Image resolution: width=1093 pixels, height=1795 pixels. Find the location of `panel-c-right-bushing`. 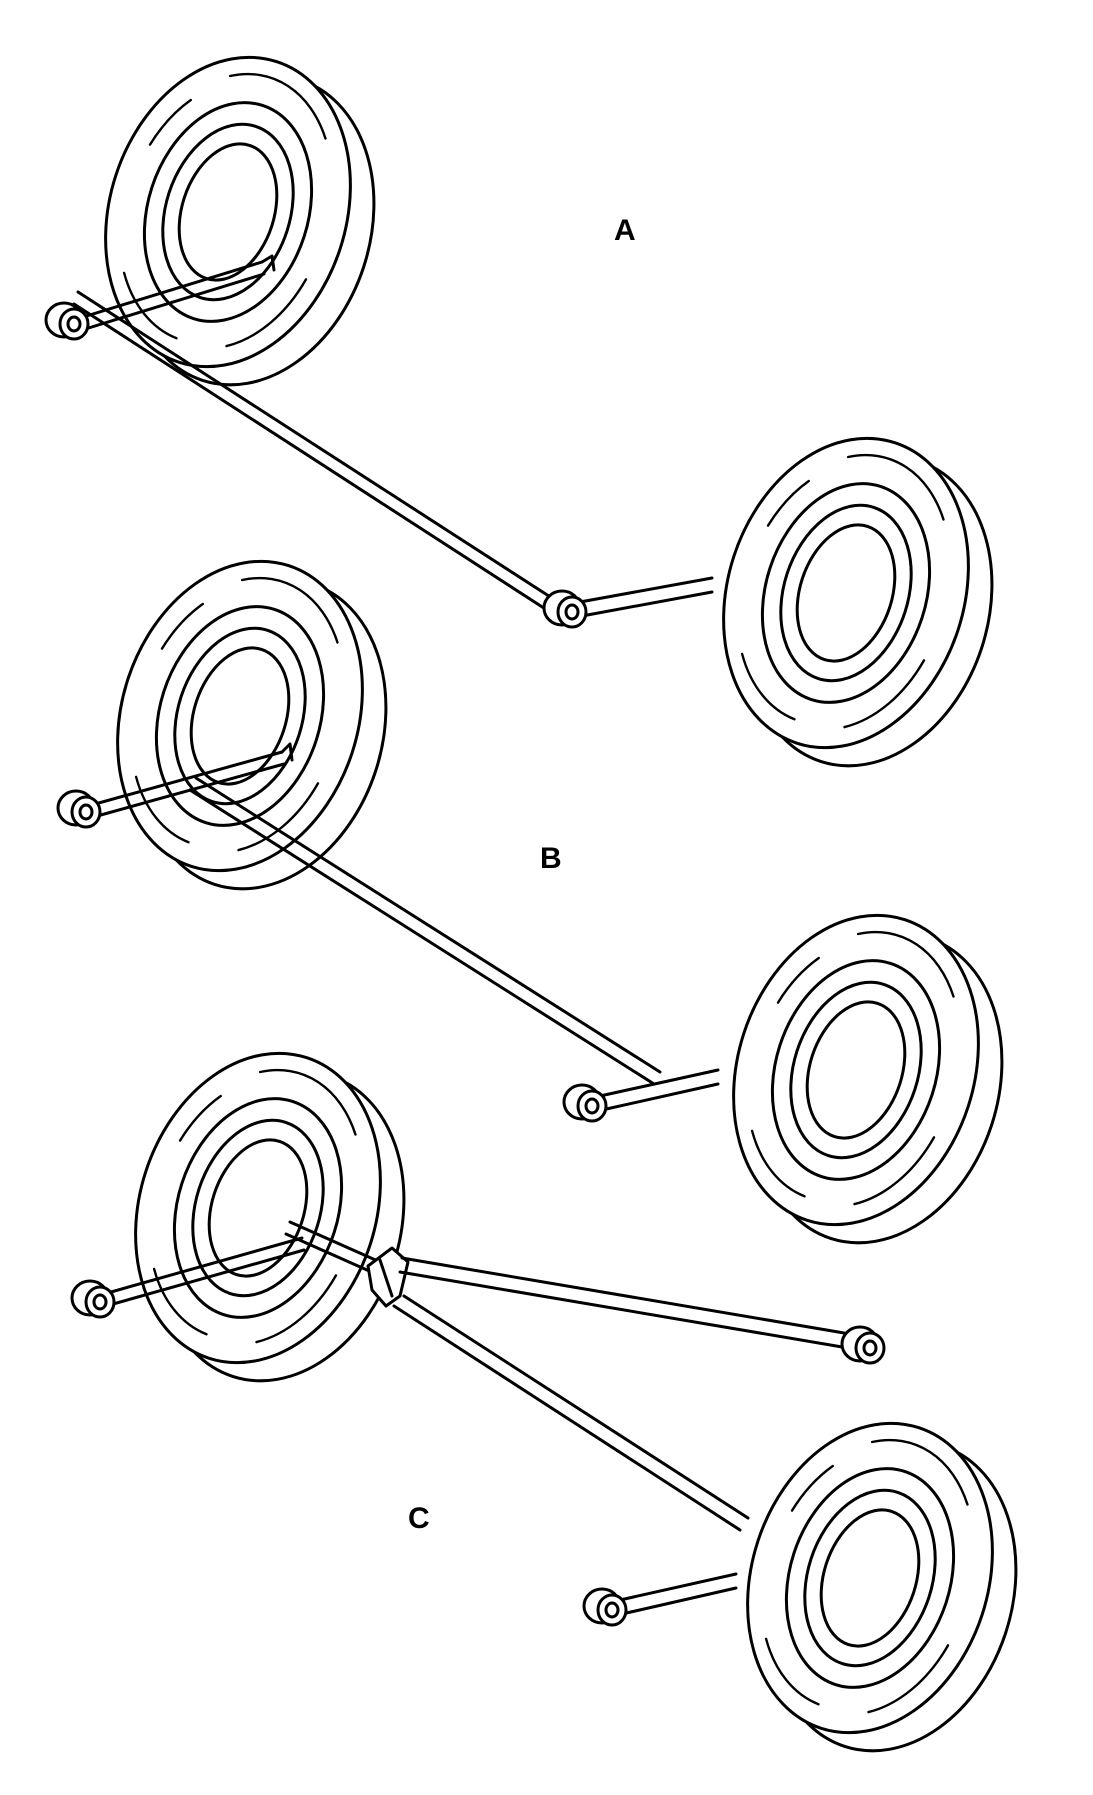

panel-c-right-bushing is located at coordinates (605, 1607).